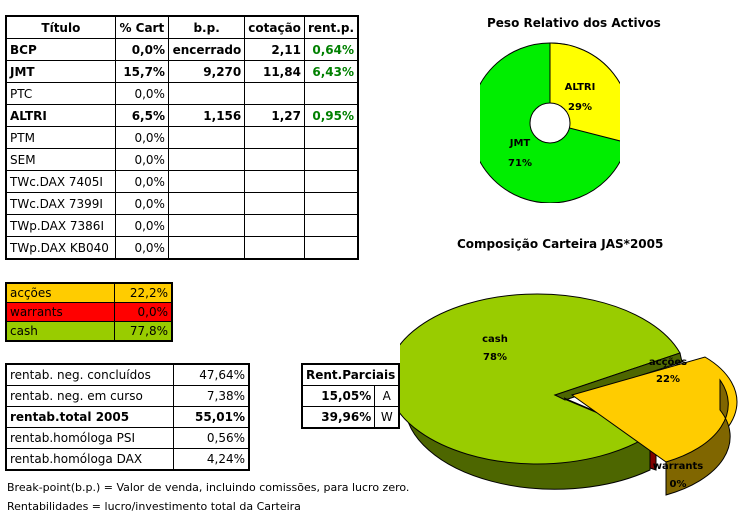 The height and width of the screenshot is (515, 740). Describe the element at coordinates (143, 312) in the screenshot. I see `allocation-value: 0,0%` at that location.